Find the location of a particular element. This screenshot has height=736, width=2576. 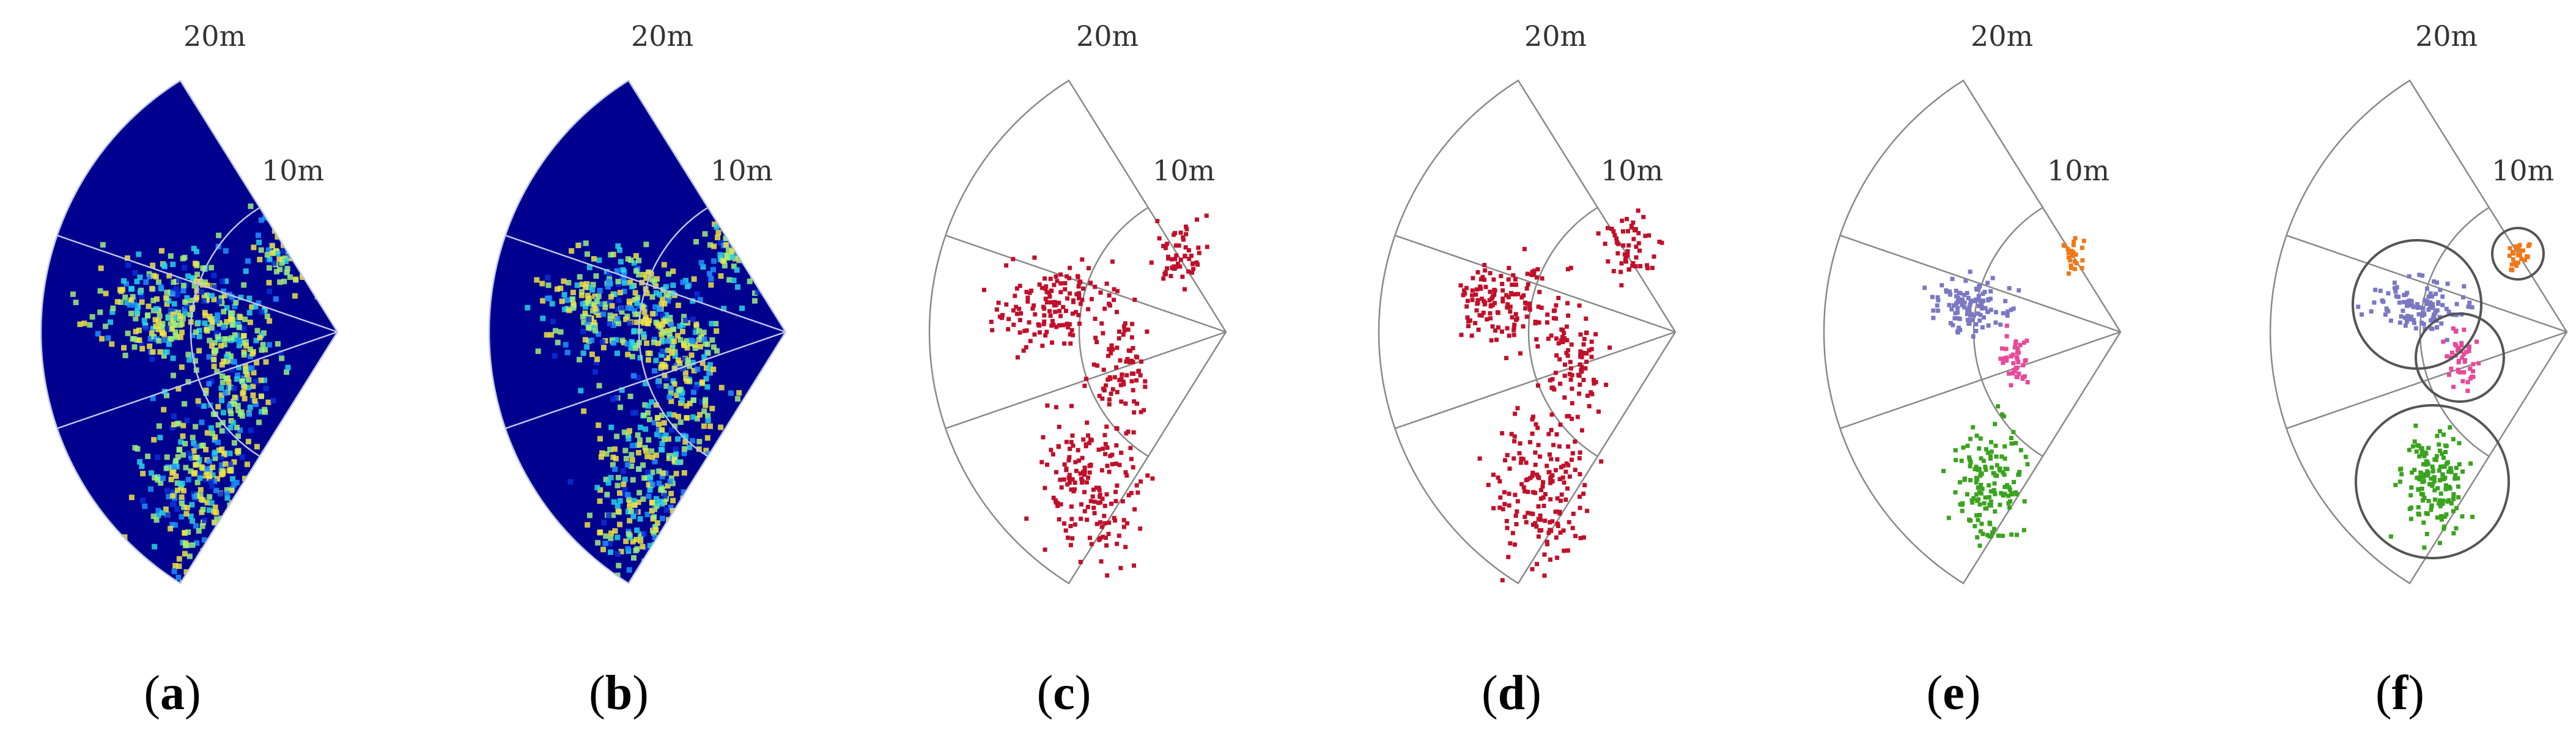

azimuth-line is located at coordinates (1980, 283).